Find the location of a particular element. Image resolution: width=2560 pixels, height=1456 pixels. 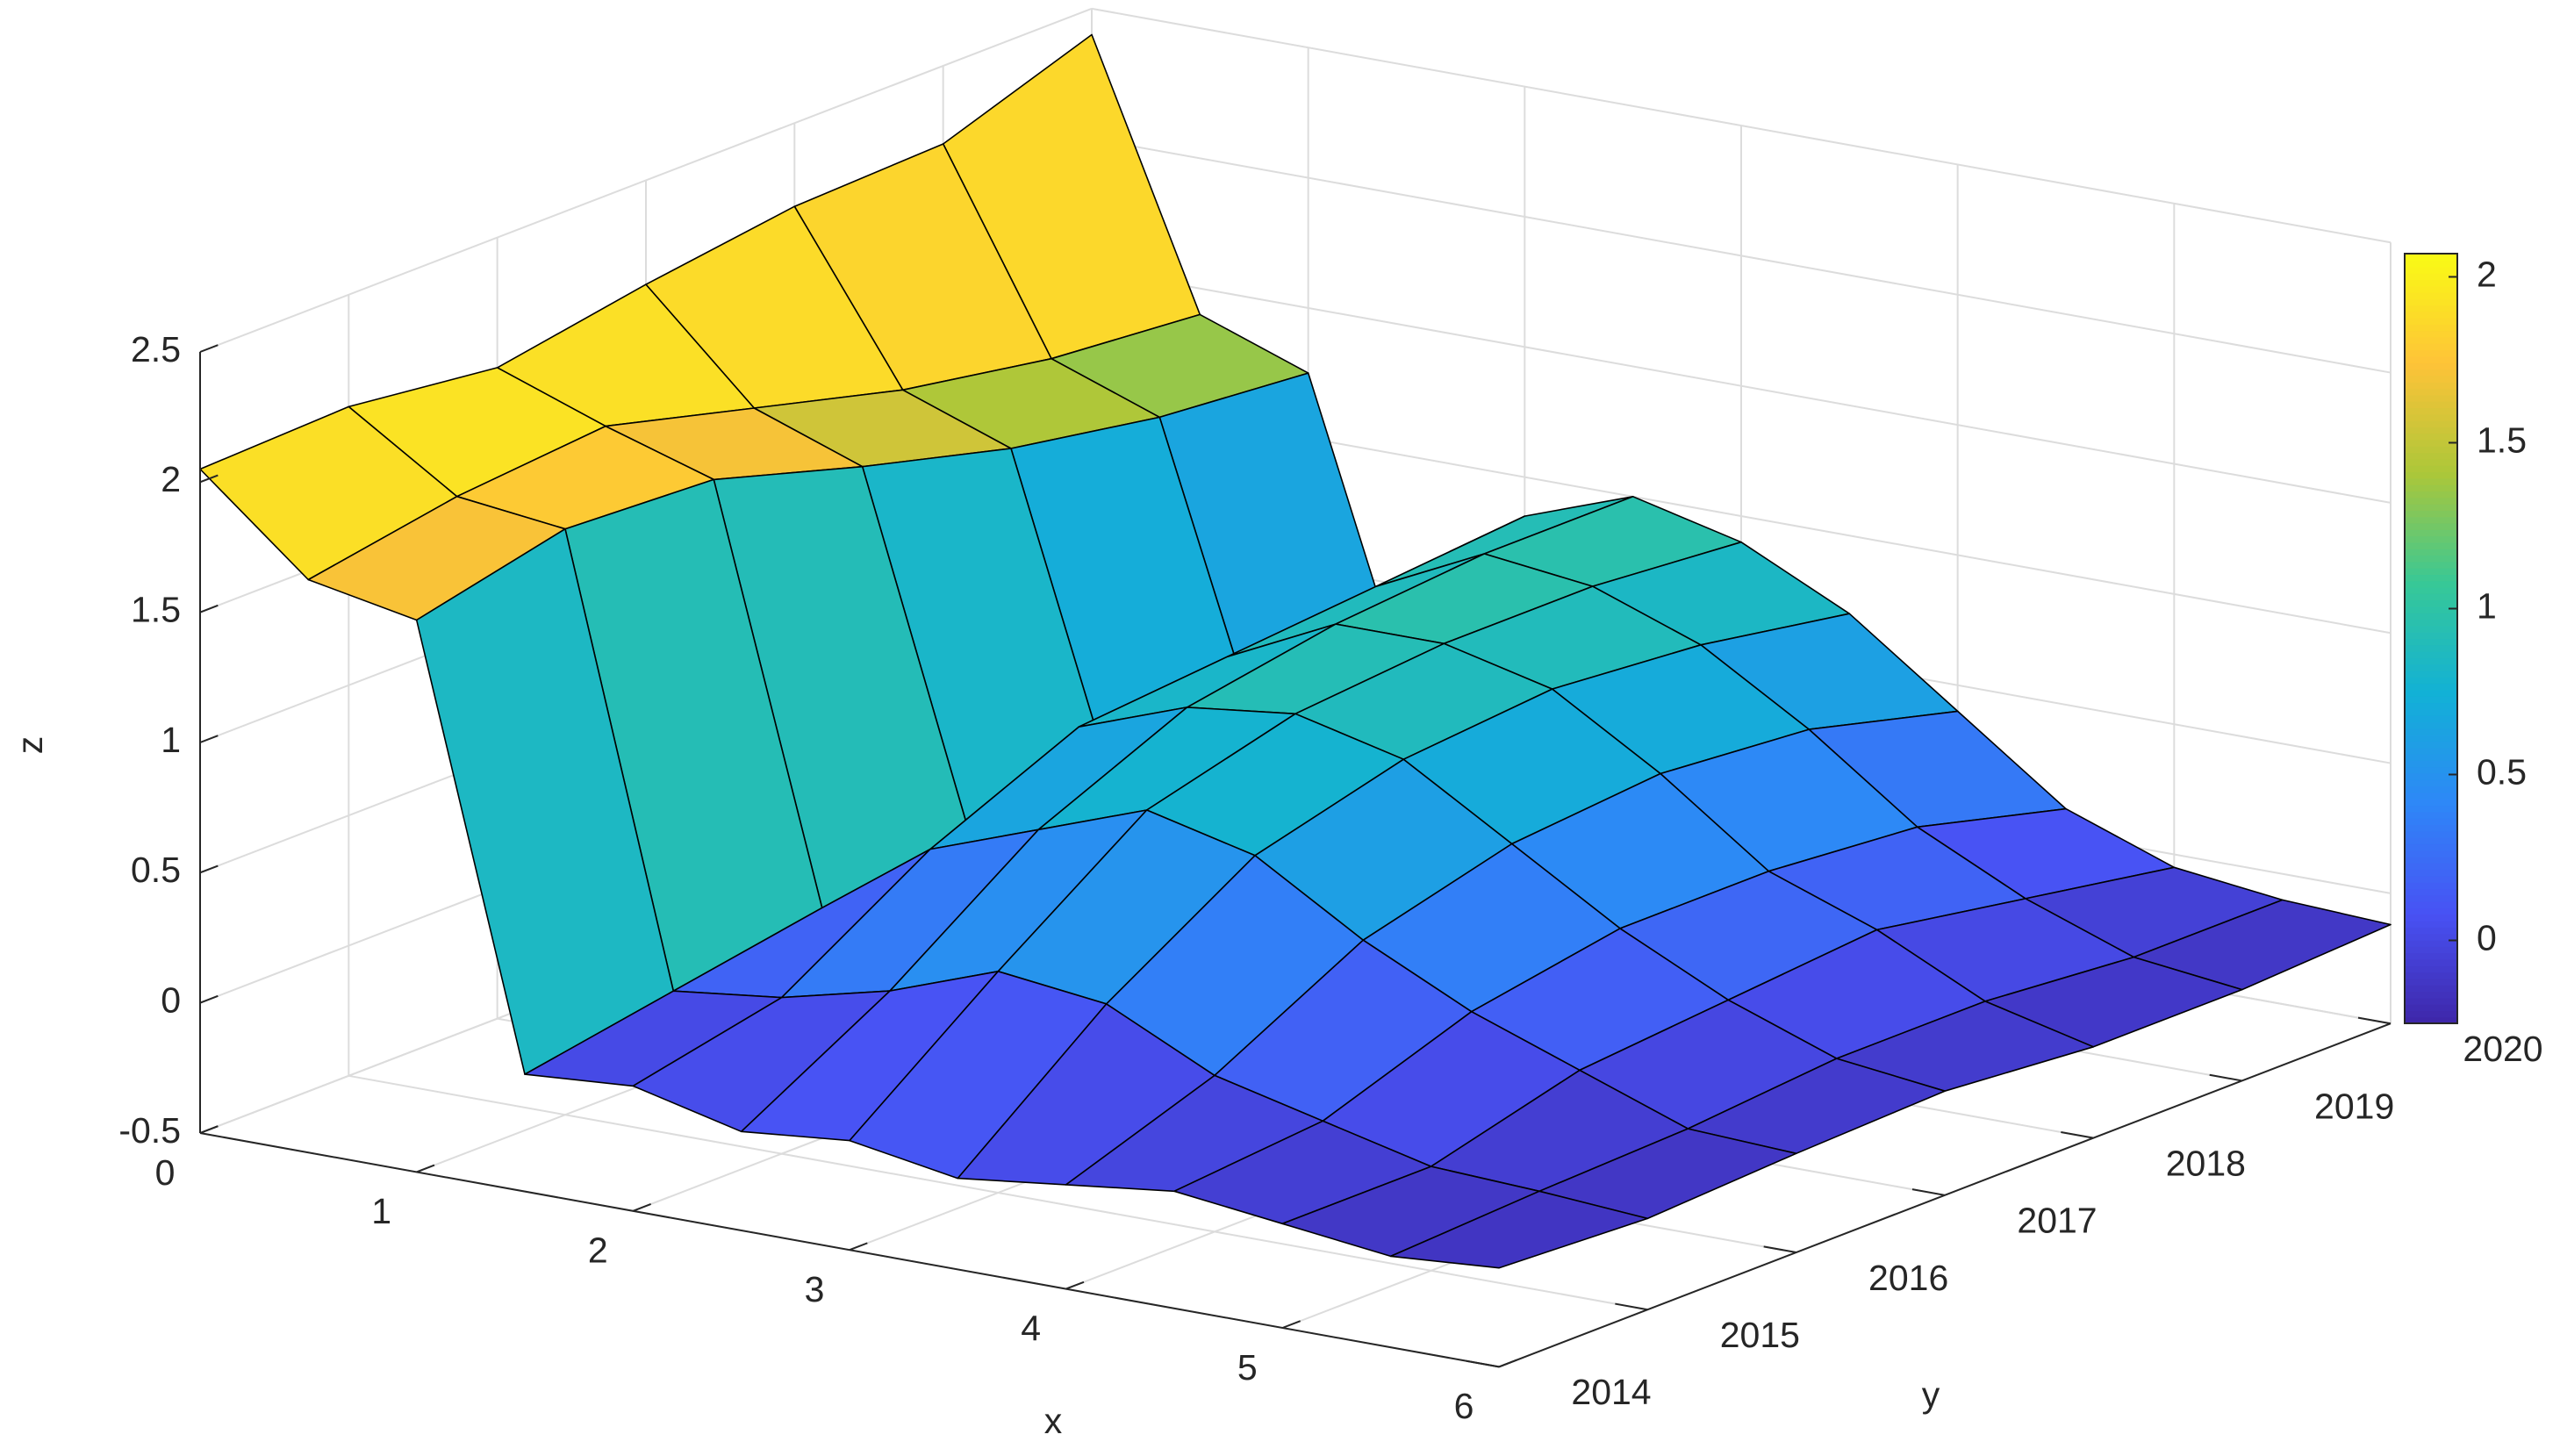

x-axis-label: x is located at coordinates (1053, 1421).